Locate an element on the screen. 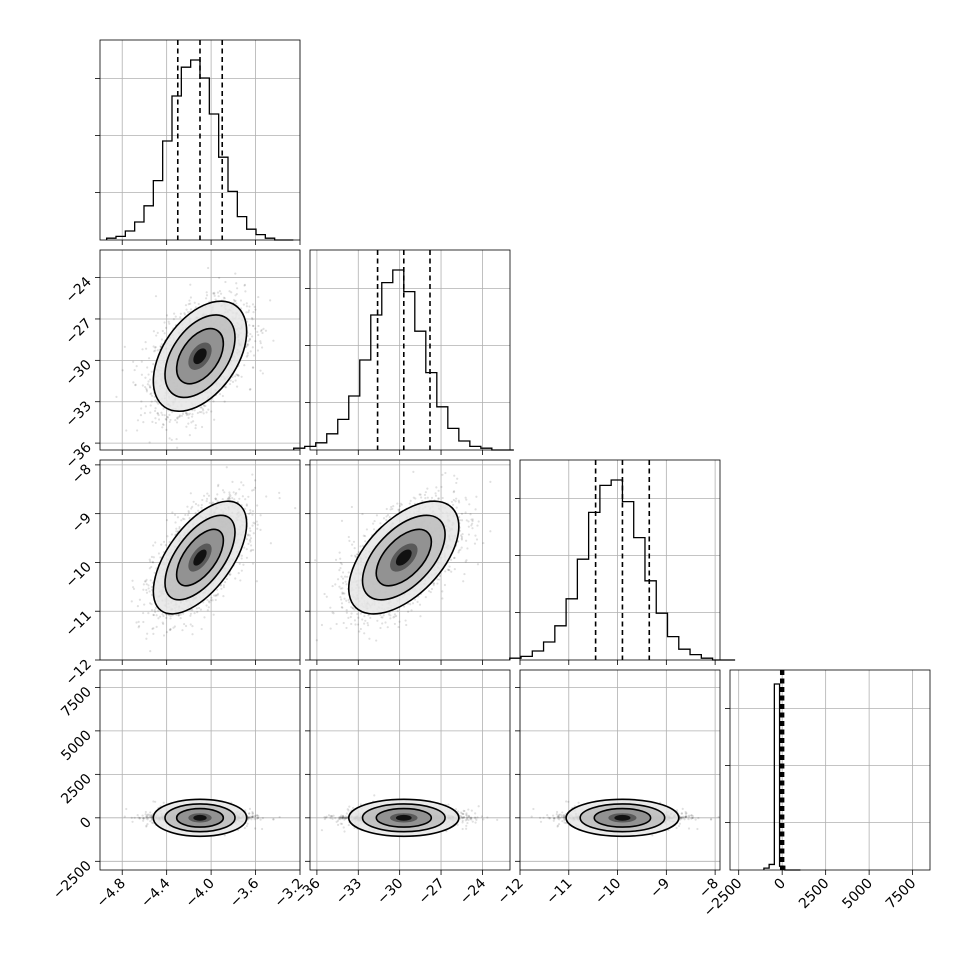 This screenshot has width=970, height=970. y-tick-label: −30 is located at coordinates (79, 373).